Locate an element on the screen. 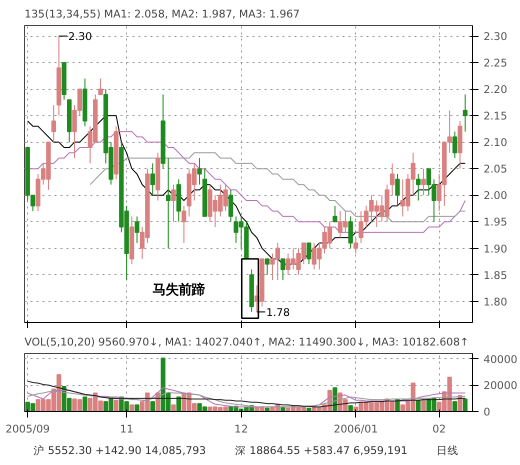 The image size is (520, 465). annotation: 1.78 is located at coordinates (278, 312).